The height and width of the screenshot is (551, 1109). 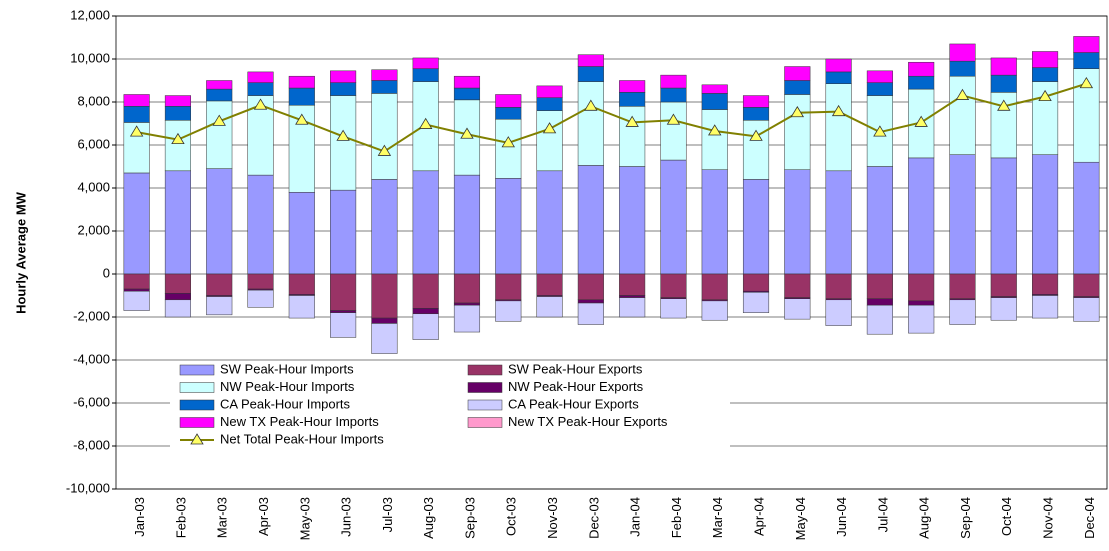 What do you see at coordinates (717, 517) in the screenshot?
I see `x-tick-label: Mar-04` at bounding box center [717, 517].